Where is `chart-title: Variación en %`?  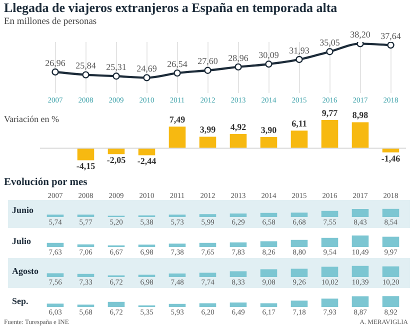 chart-title: Variación en % is located at coordinates (31, 119).